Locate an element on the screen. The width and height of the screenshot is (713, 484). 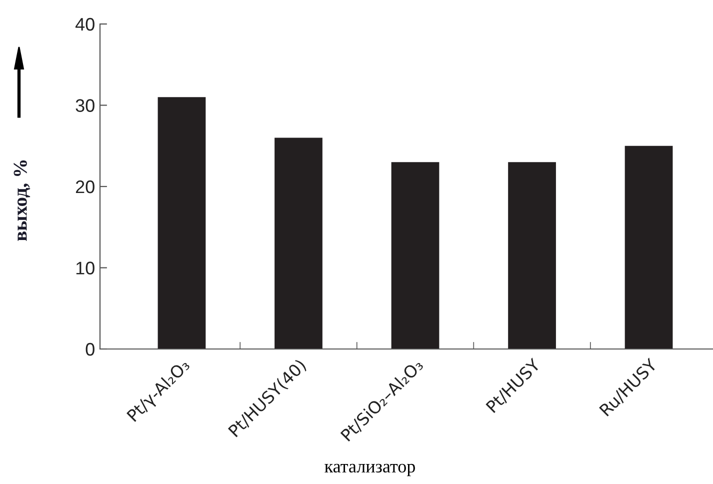
y-tick-label: 10 is located at coordinates (85, 268).